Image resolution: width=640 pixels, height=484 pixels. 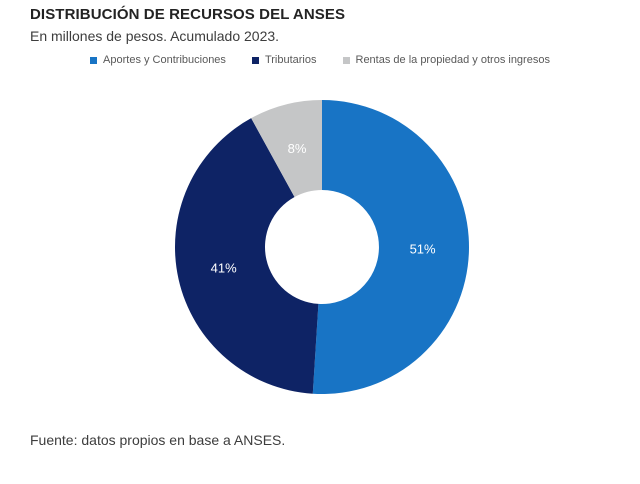 I want to click on legend-label: Aportes y Contribuciones, so click(x=164, y=60).